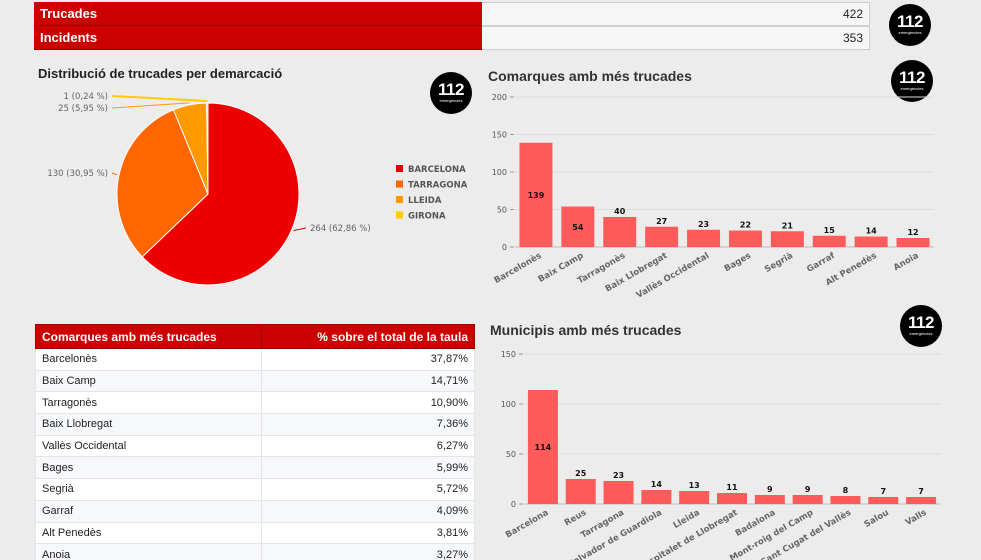  Describe the element at coordinates (738, 262) in the screenshot. I see `x-tick-label: Bages` at that location.